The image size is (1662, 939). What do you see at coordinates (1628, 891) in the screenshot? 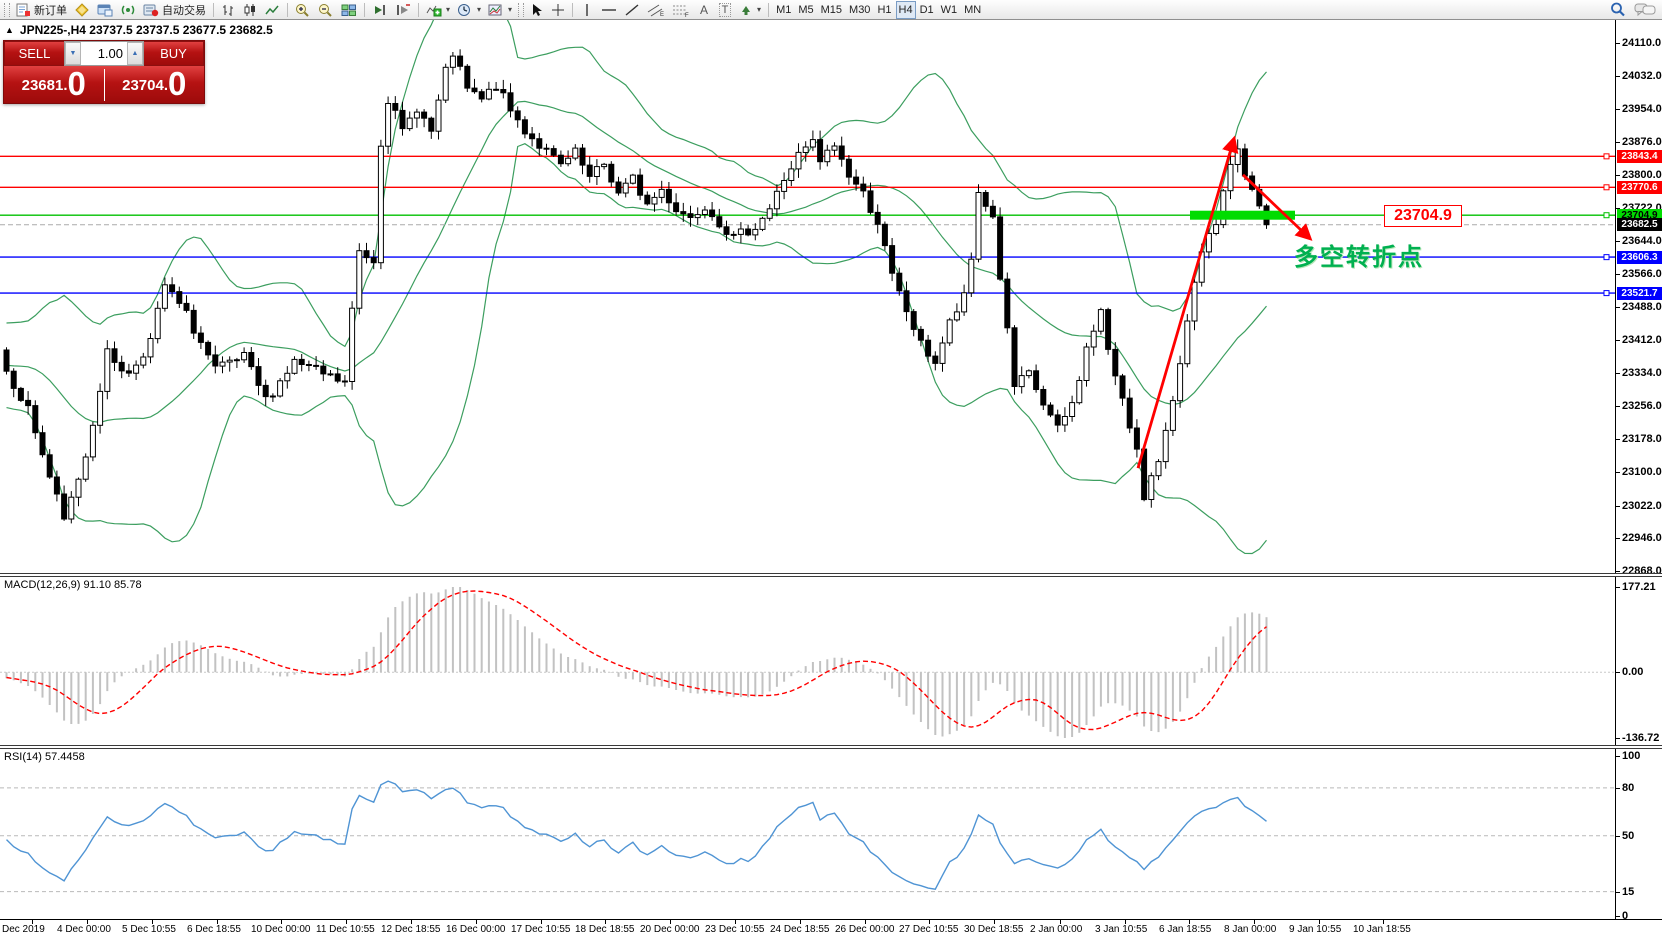
I see `rsi-tick-label: 15` at bounding box center [1628, 891].